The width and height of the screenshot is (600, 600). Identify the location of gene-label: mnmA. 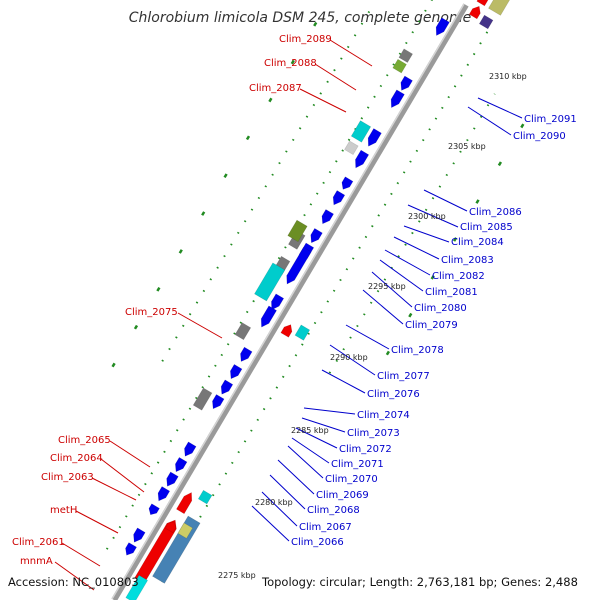
(36, 561).